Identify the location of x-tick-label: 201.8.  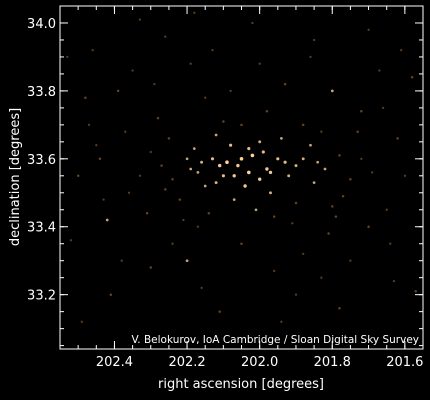
(332, 362).